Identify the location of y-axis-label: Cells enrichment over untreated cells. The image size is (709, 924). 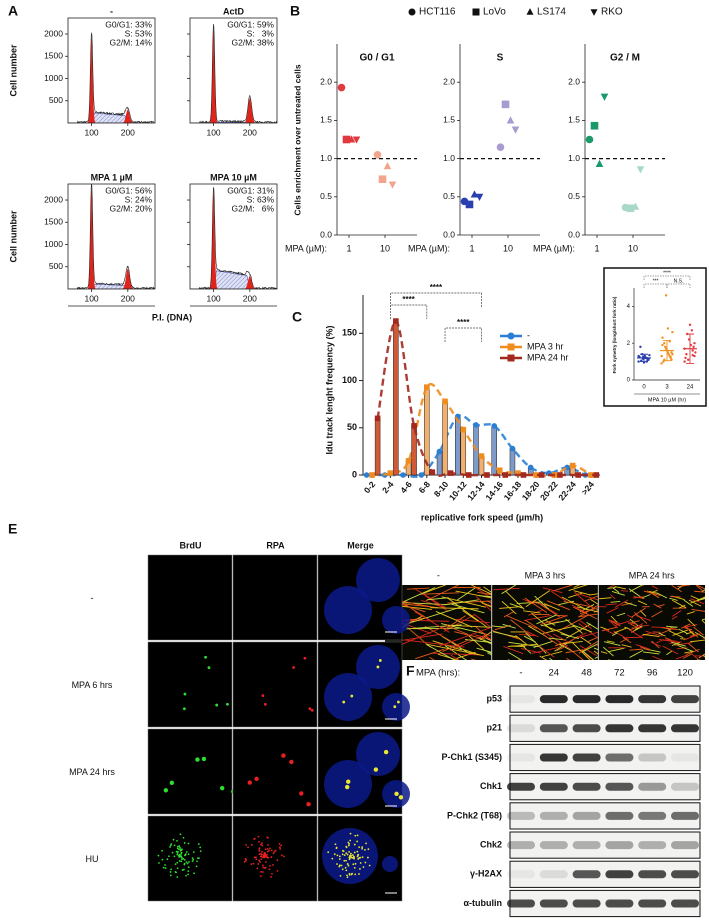
(297, 139).